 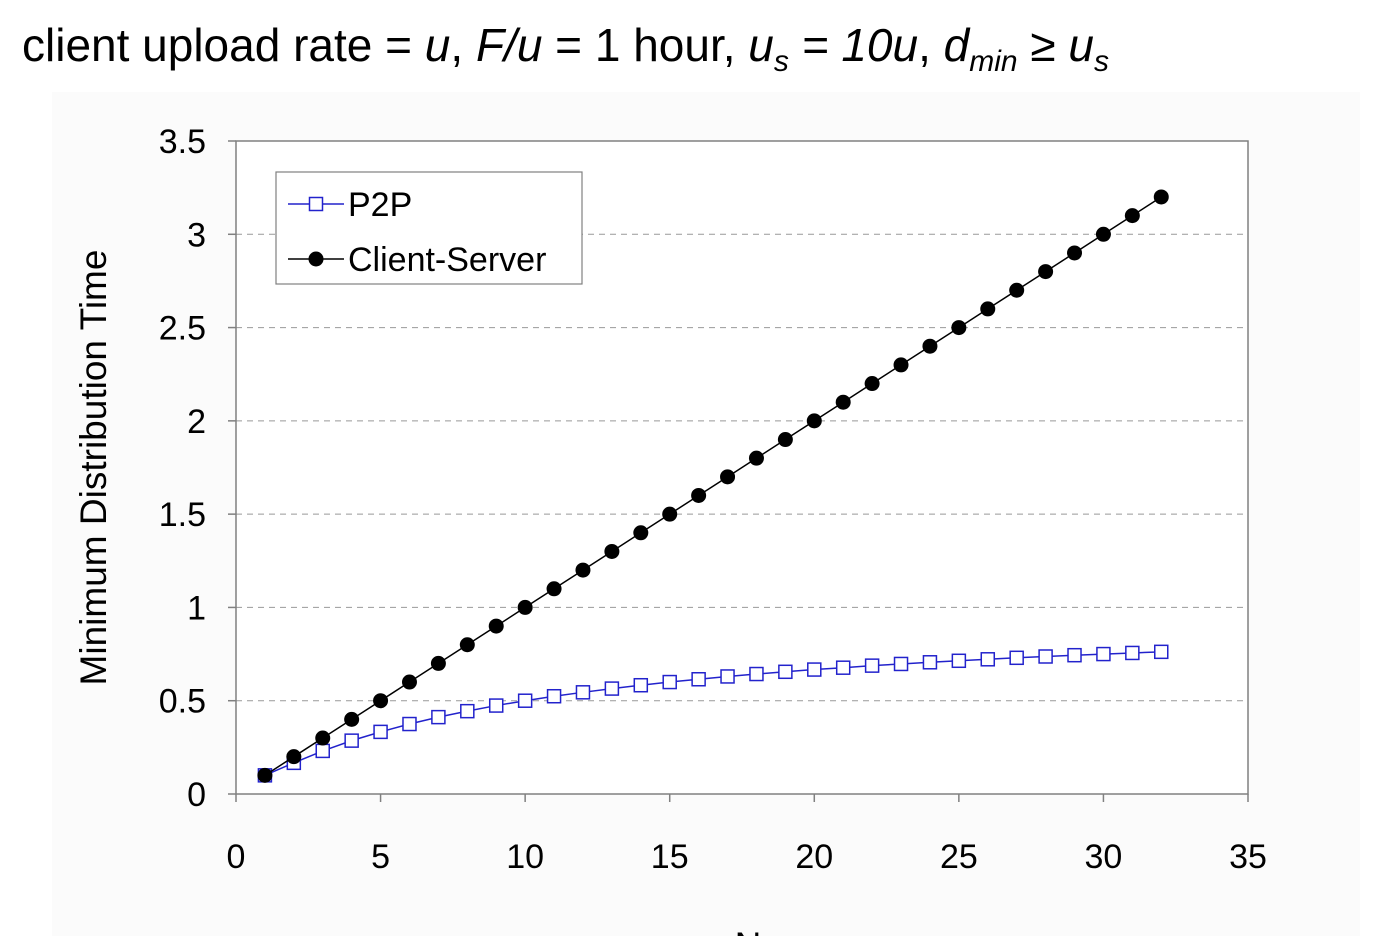 What do you see at coordinates (1104, 857) in the screenshot?
I see `x-tick-label: 30` at bounding box center [1104, 857].